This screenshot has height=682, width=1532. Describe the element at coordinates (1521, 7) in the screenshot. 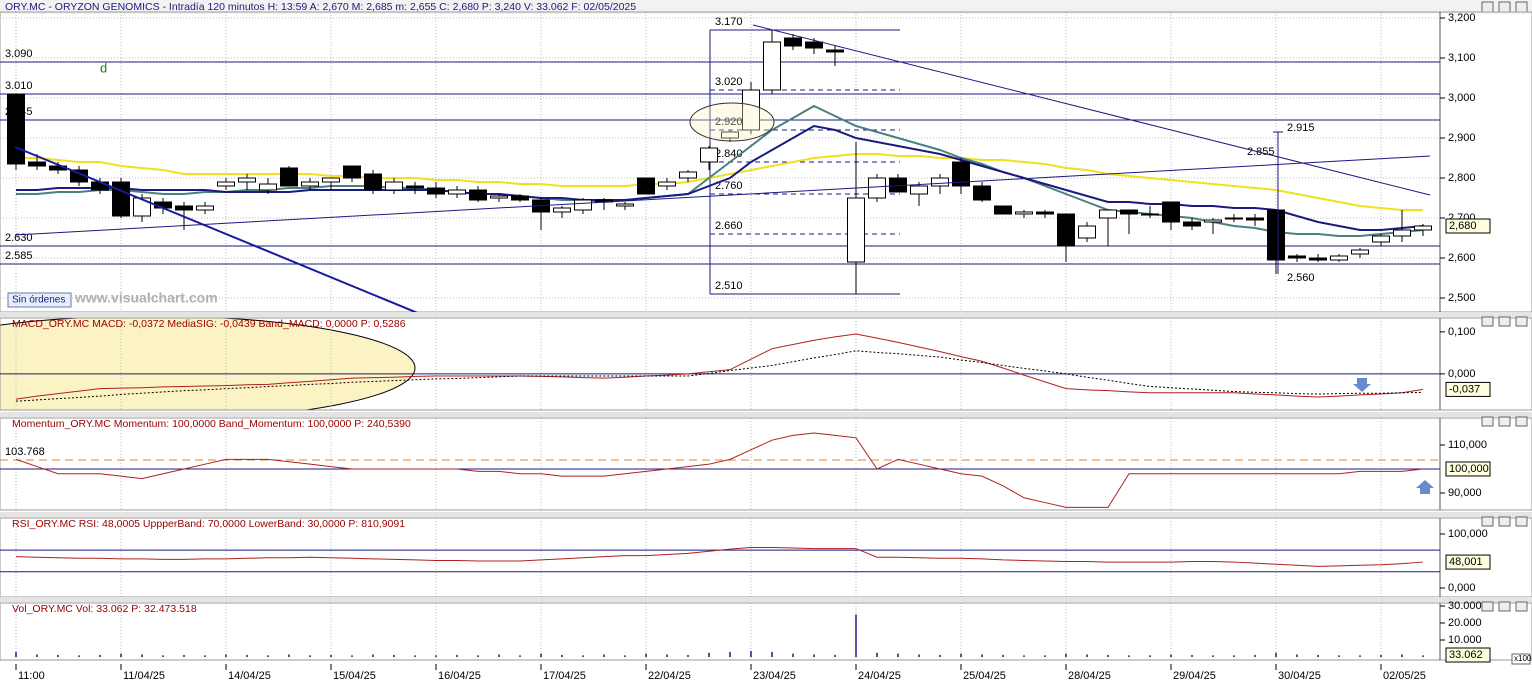

I see `close-button` at that location.